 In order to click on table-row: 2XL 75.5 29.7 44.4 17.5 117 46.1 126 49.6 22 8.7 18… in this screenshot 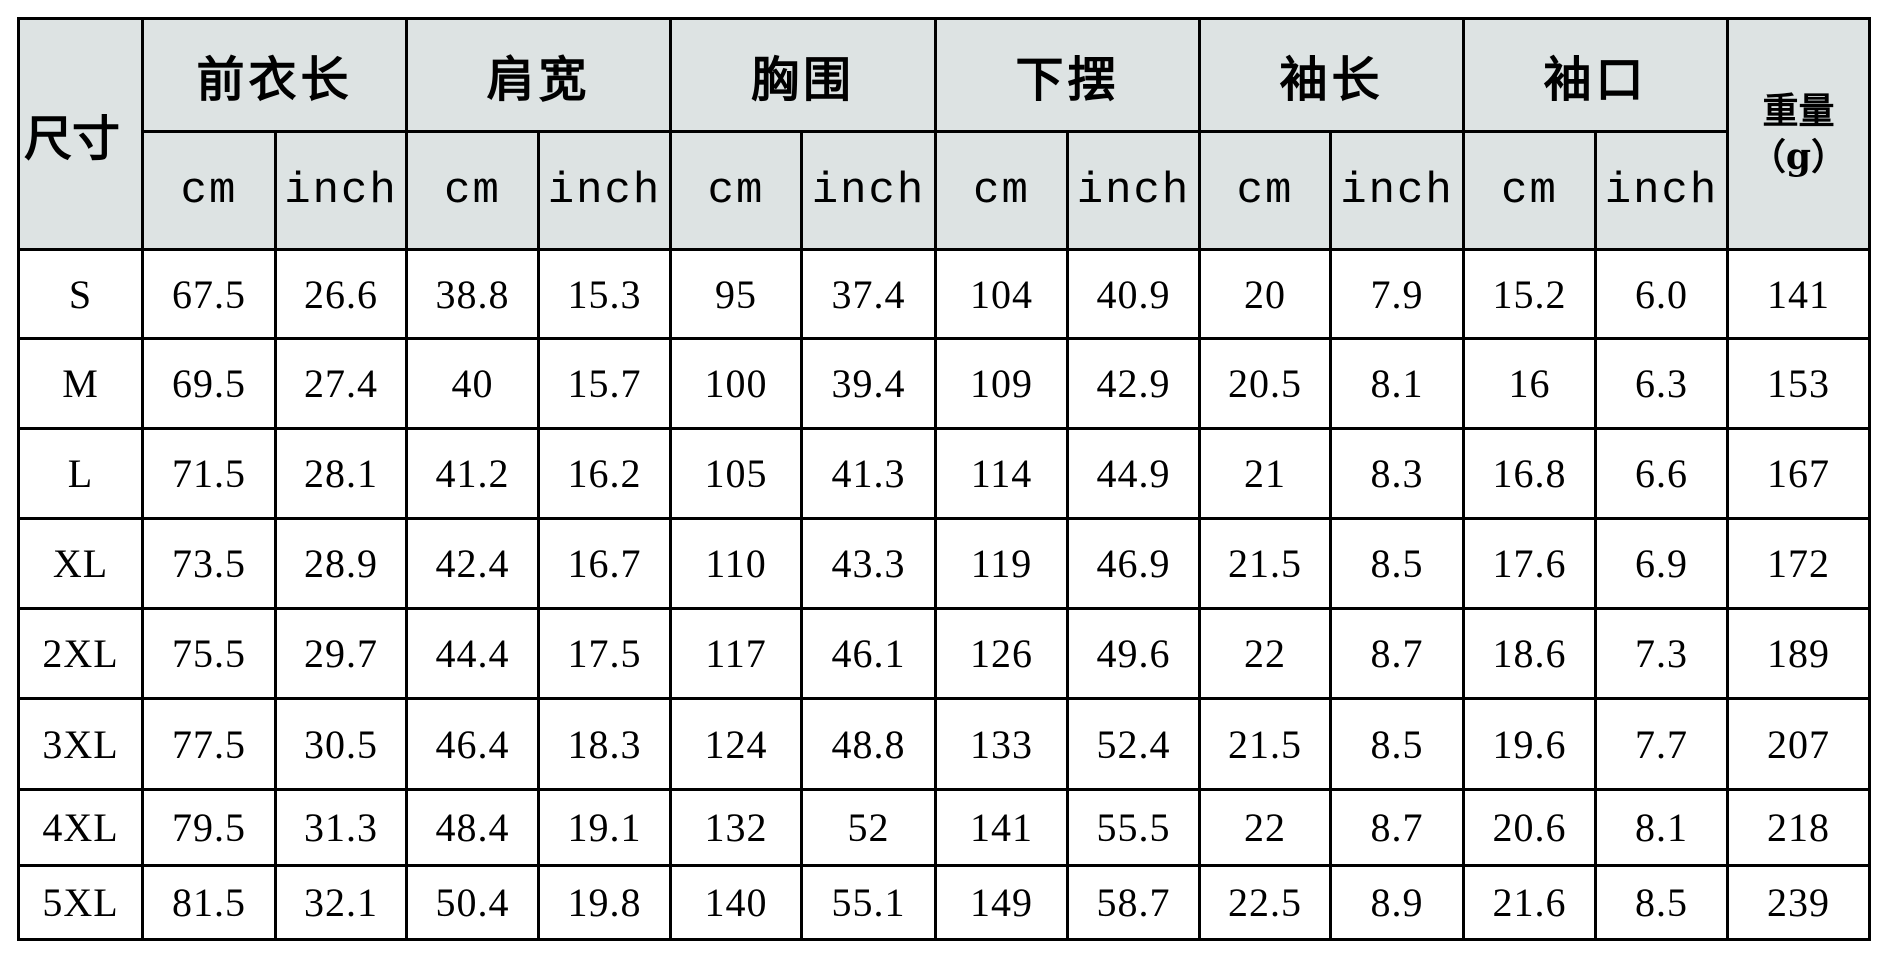, I will do `click(944, 653)`.